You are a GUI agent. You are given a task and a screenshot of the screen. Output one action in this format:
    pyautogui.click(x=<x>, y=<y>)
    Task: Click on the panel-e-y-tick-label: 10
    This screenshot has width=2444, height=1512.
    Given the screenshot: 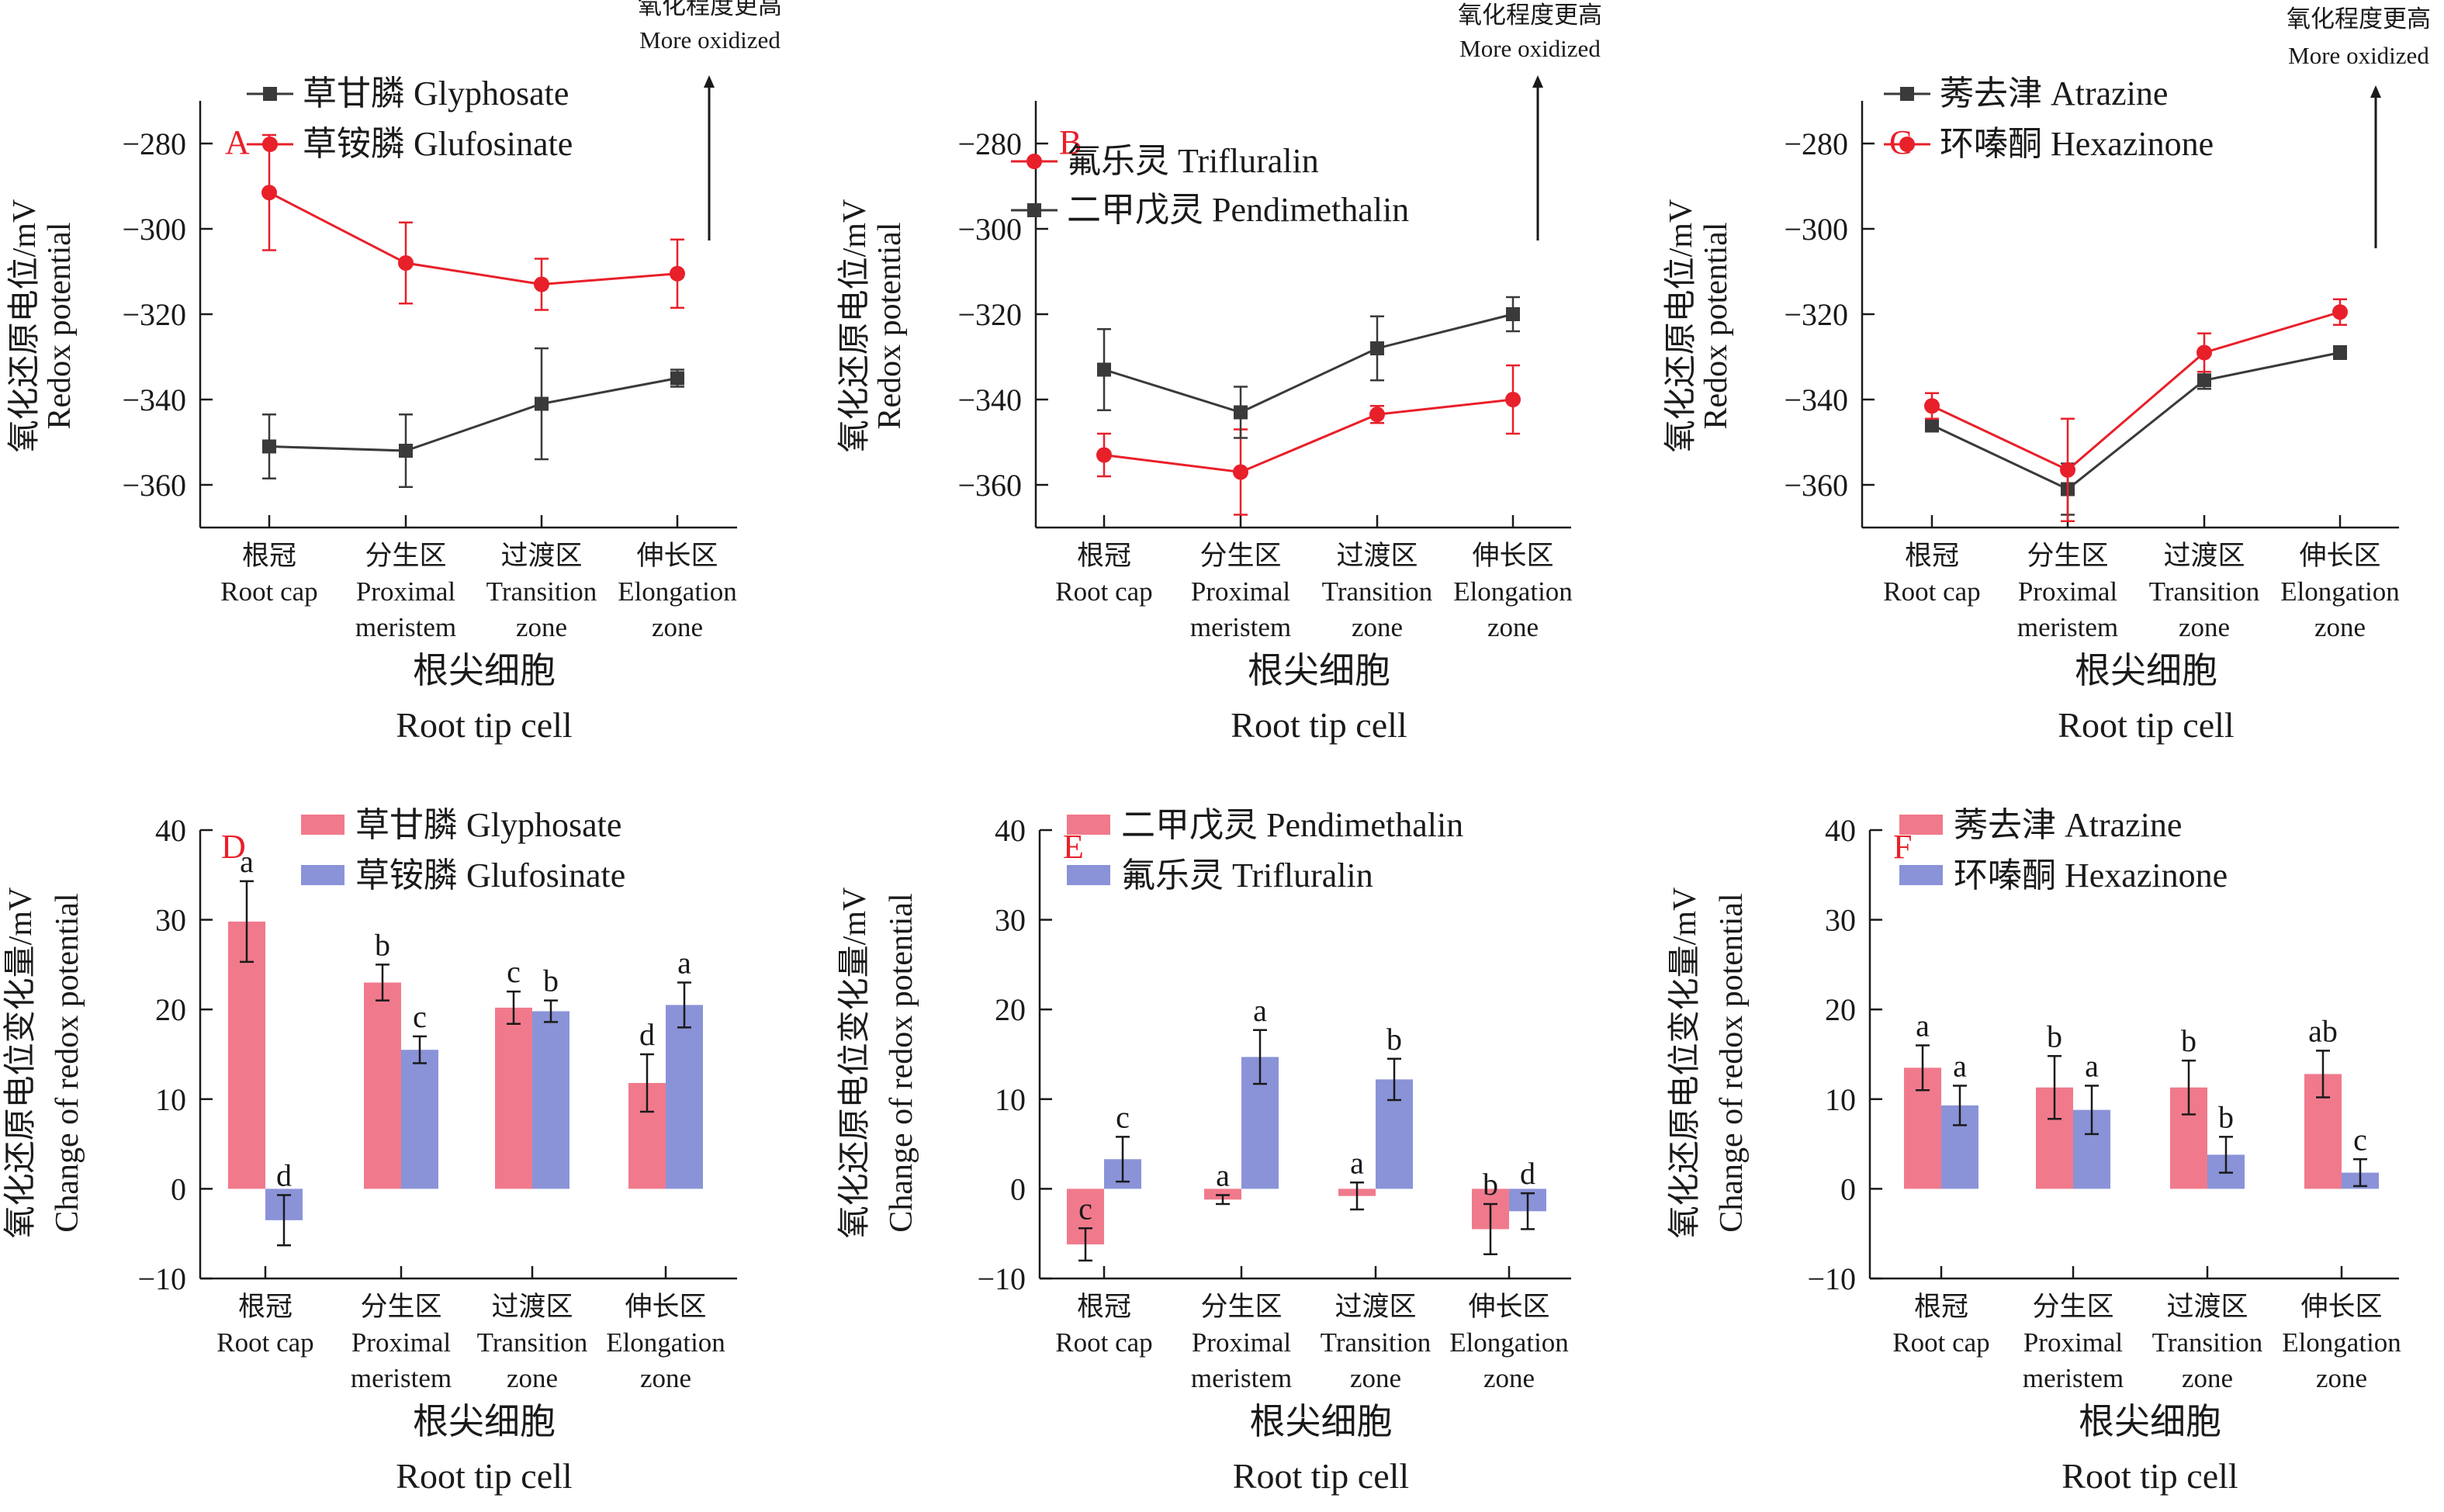 What is the action you would take?
    pyautogui.click(x=1010, y=1099)
    